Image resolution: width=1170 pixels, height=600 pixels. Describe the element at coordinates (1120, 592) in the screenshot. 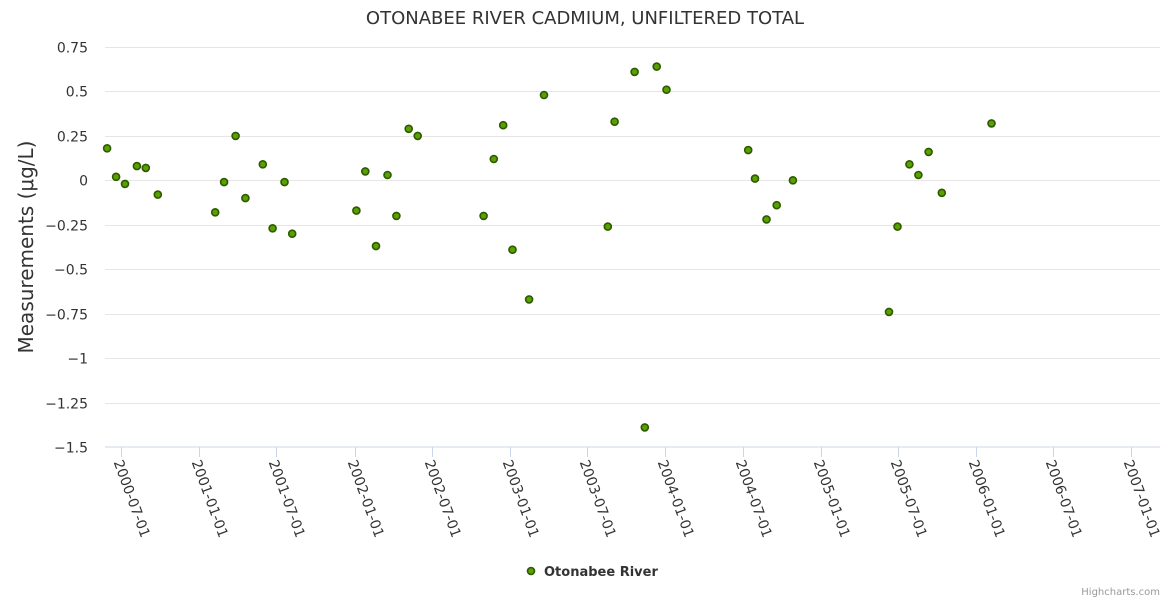

I see `credits-link: Highcharts.com` at that location.